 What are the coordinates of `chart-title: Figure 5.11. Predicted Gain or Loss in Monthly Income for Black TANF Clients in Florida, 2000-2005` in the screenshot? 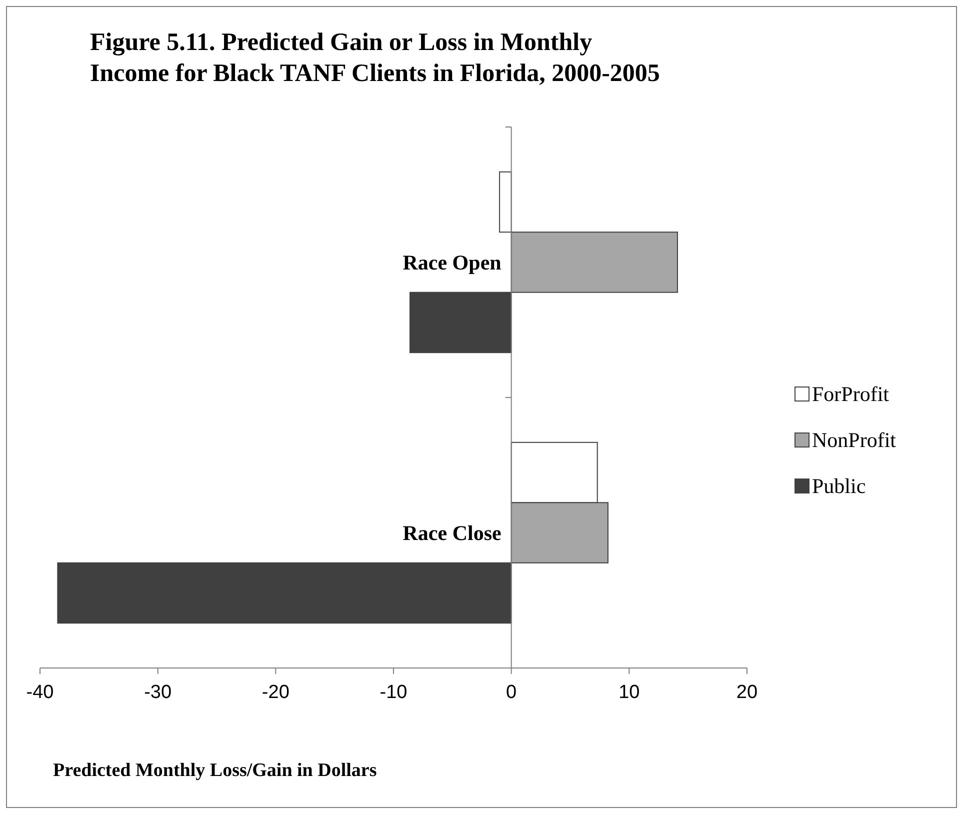 It's located at (375, 58).